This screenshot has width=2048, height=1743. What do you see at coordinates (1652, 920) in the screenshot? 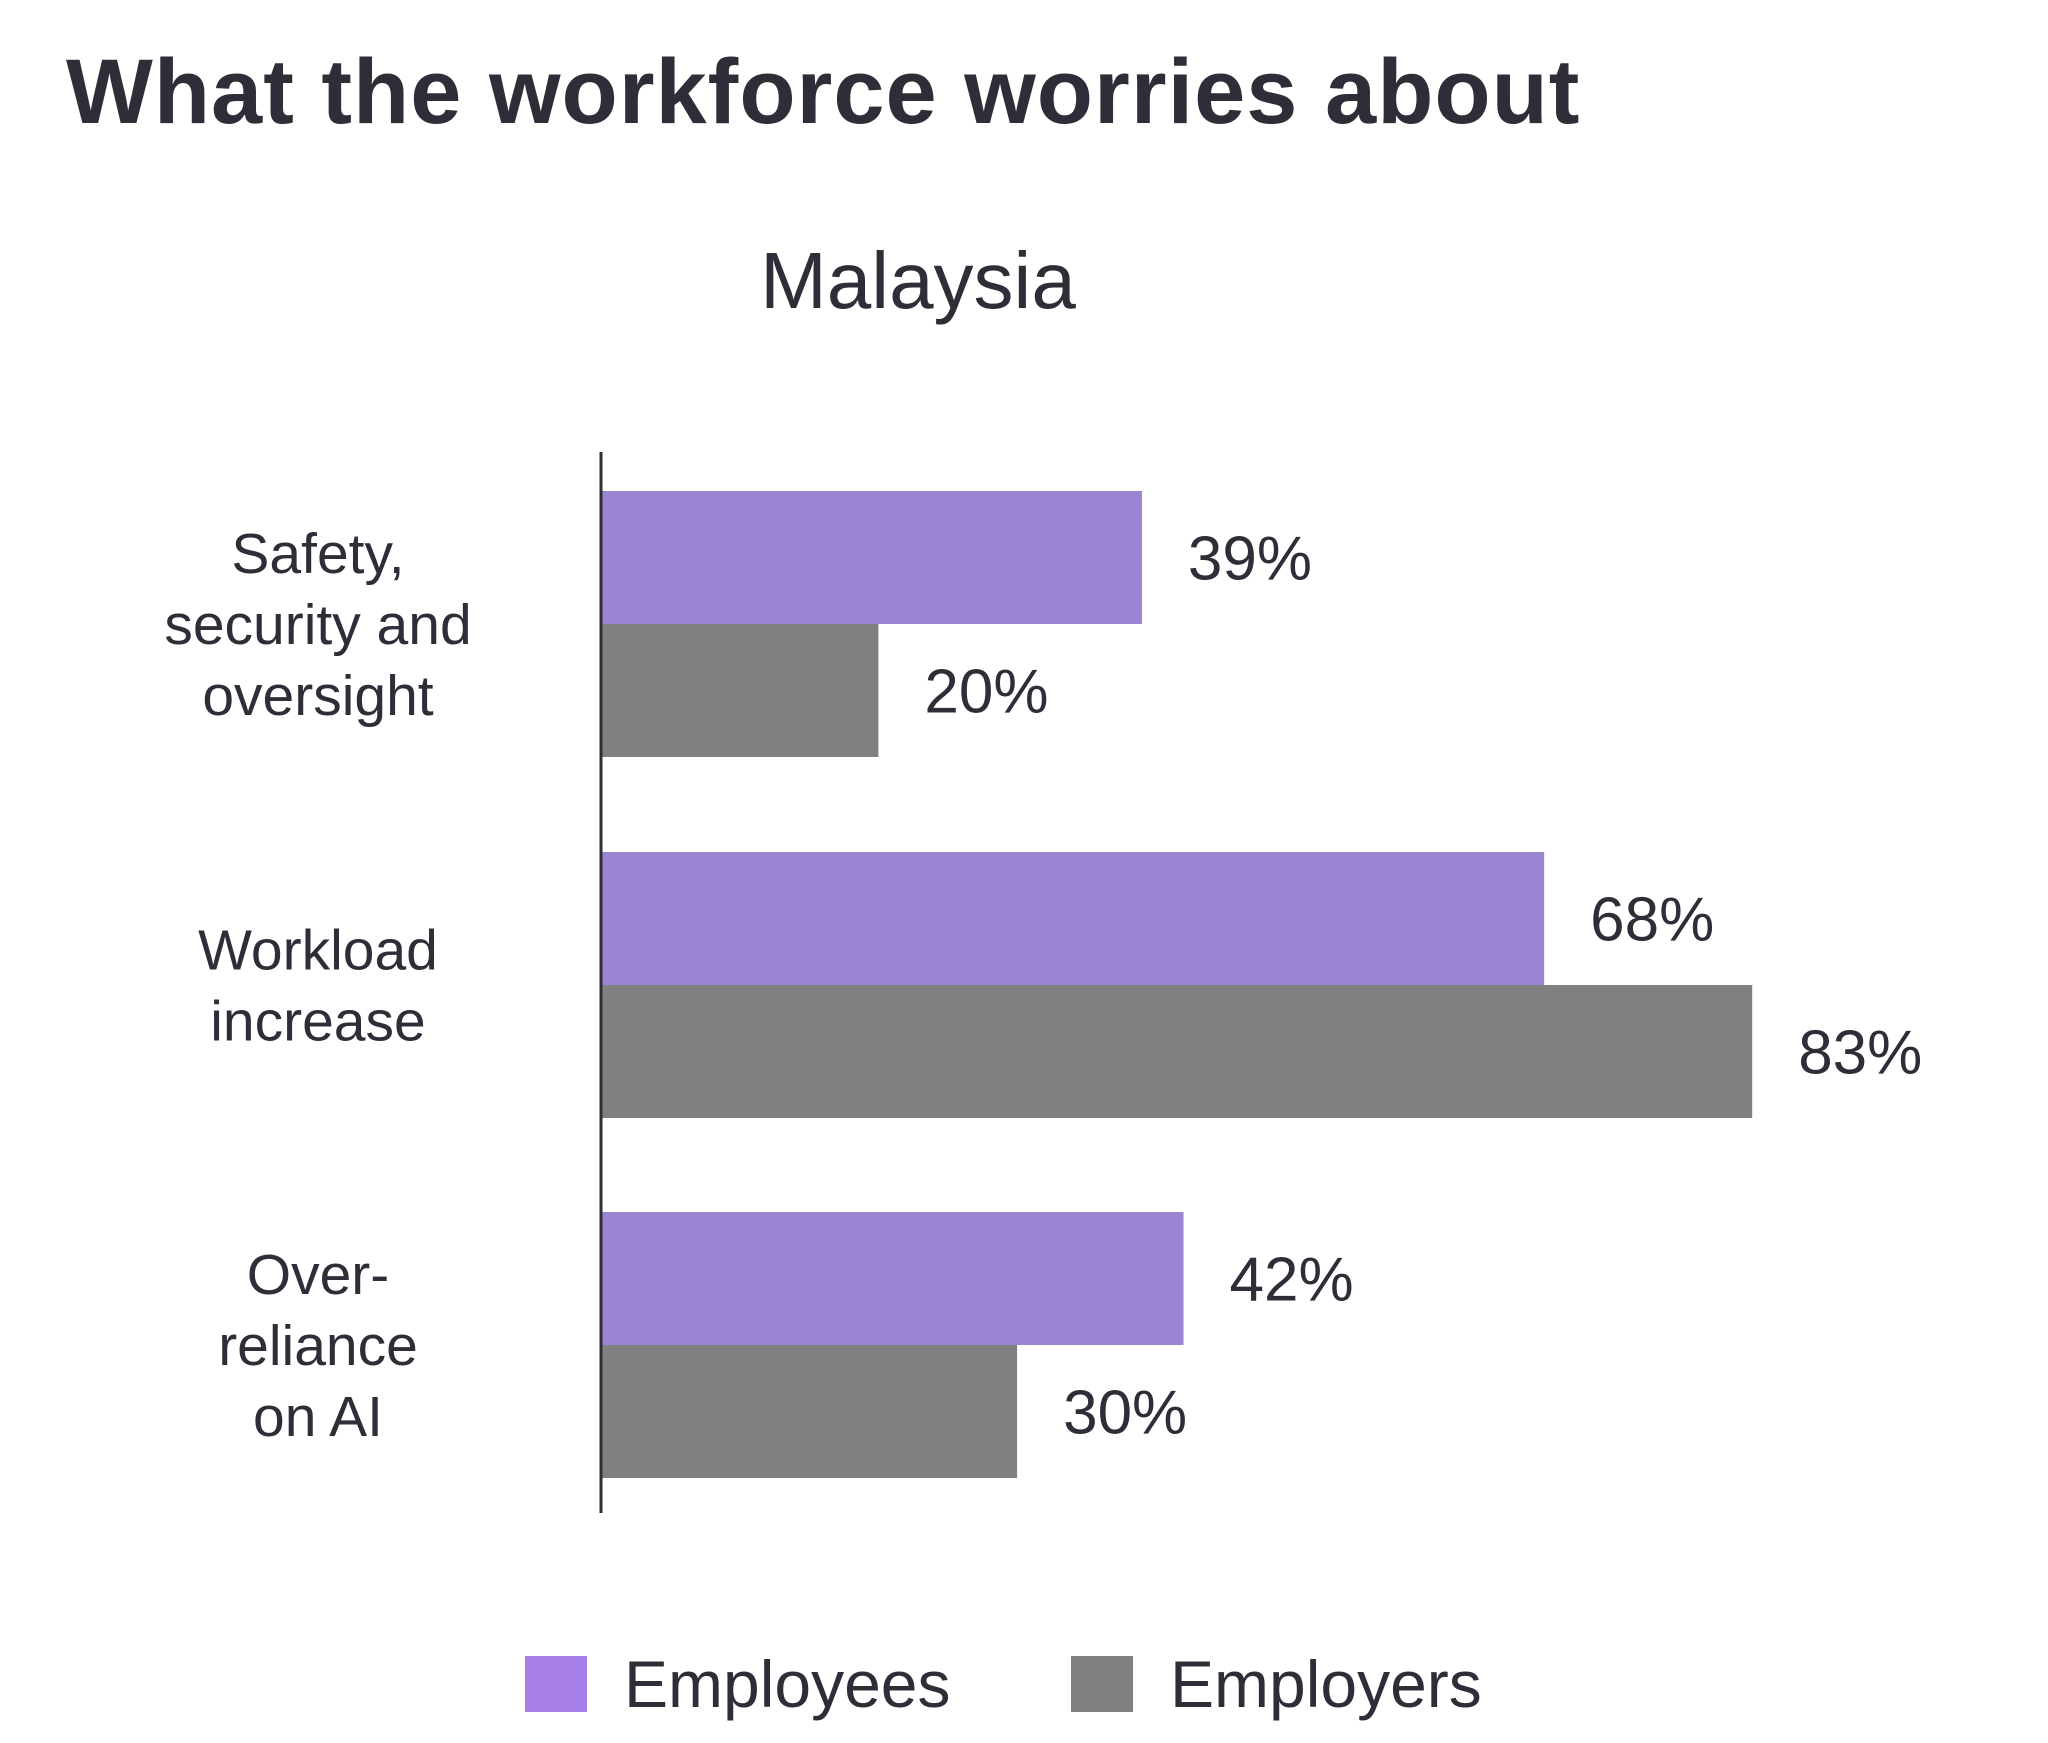
I see `data-label: 68%` at bounding box center [1652, 920].